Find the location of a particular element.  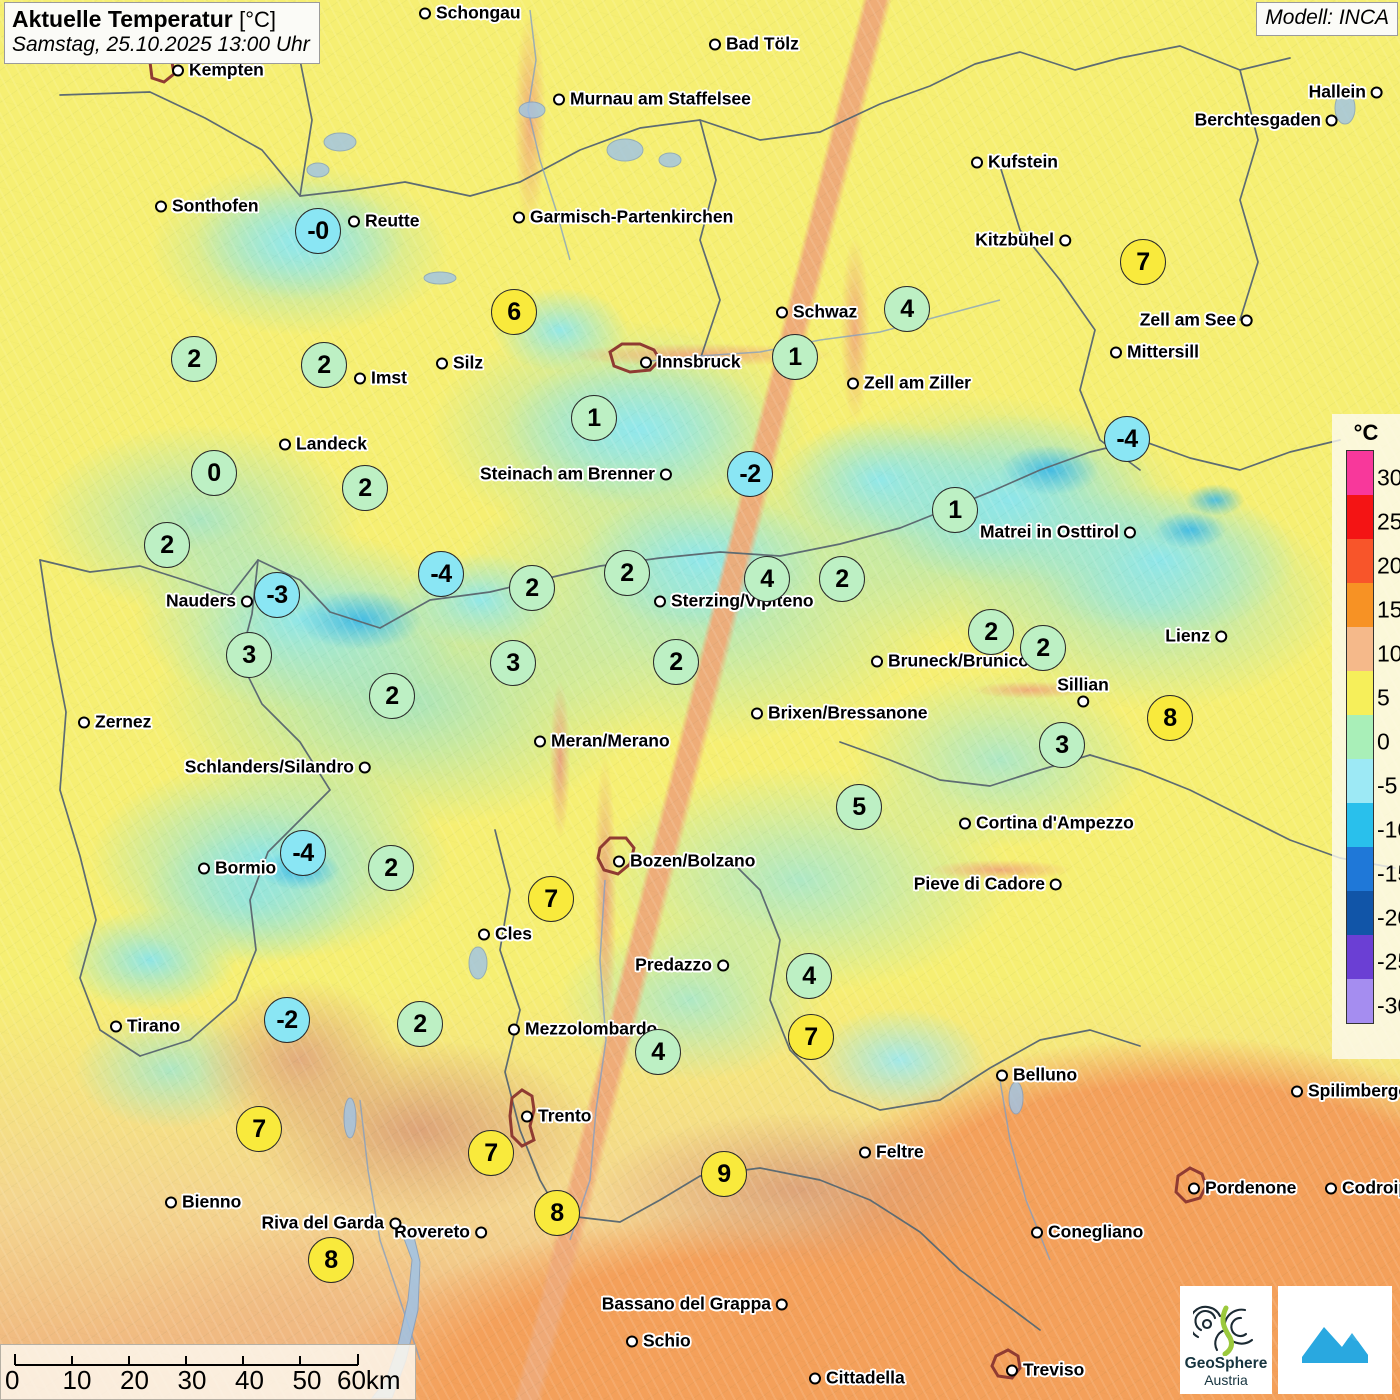

station-temperature-marker: 0 is located at coordinates (214, 473).